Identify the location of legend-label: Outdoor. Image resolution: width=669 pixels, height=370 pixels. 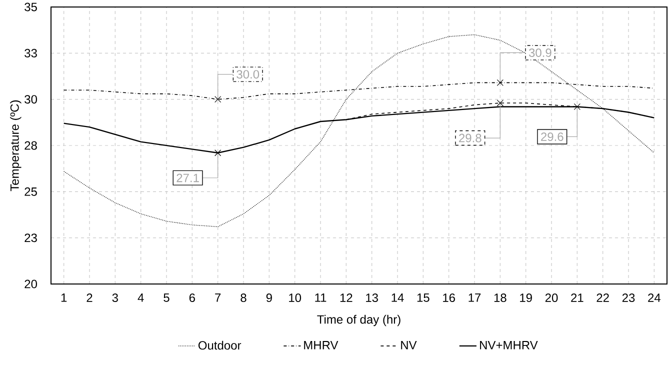
(220, 345).